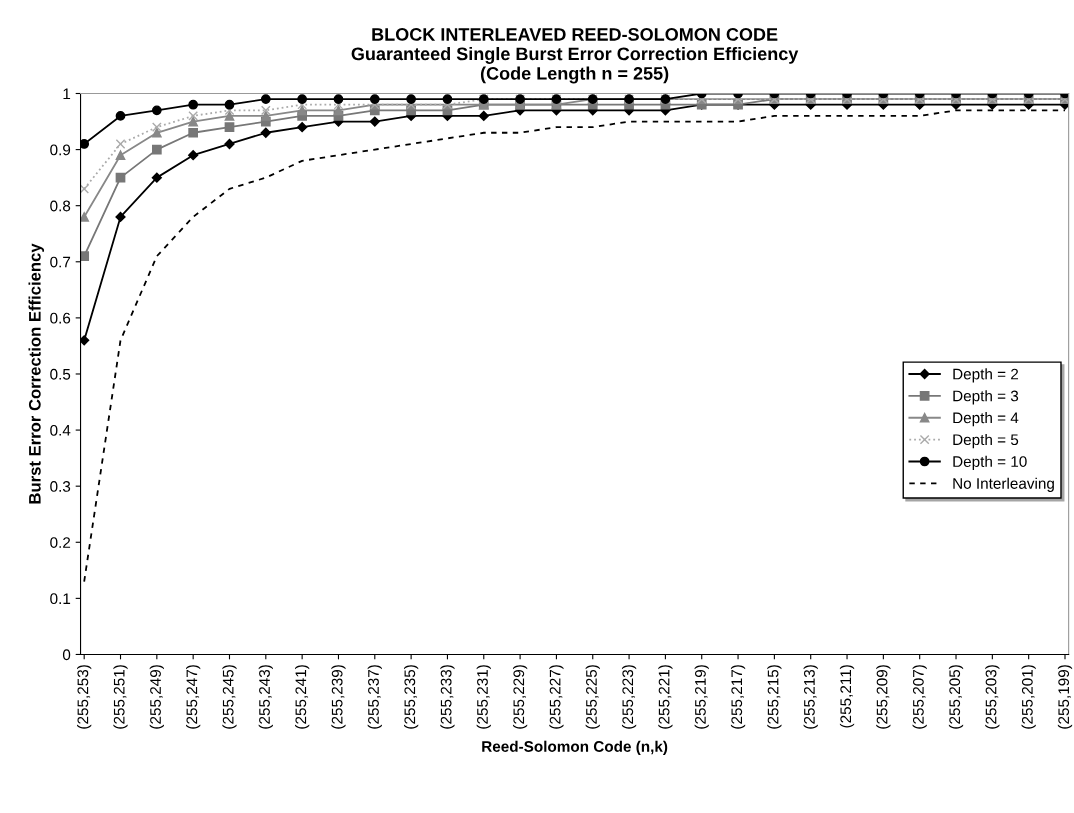 The image size is (1074, 813). What do you see at coordinates (575, 56) in the screenshot?
I see `chart-title: BLOCK INTERLEAVED REED-SOLOMON CODE Guaranteed Single Burst Error Correction Efficiency (Code Length n = 255)` at bounding box center [575, 56].